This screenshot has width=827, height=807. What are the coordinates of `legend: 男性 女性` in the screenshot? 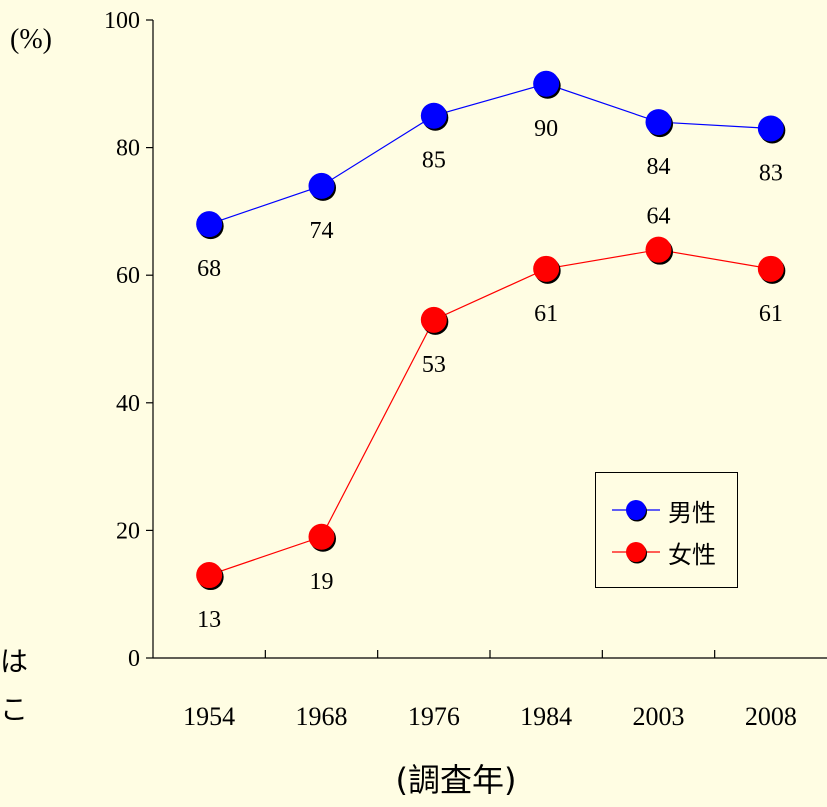 It's located at (666, 530).